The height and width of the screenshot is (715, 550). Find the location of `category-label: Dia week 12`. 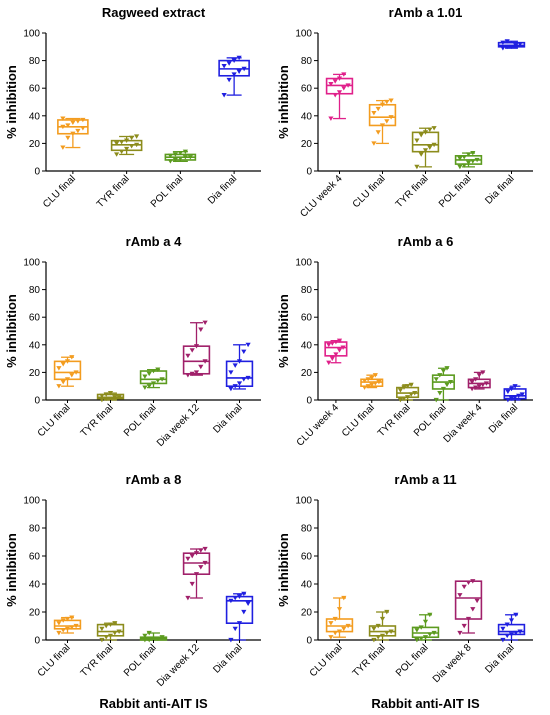

category-label: Dia week 12 is located at coordinates (178, 425).